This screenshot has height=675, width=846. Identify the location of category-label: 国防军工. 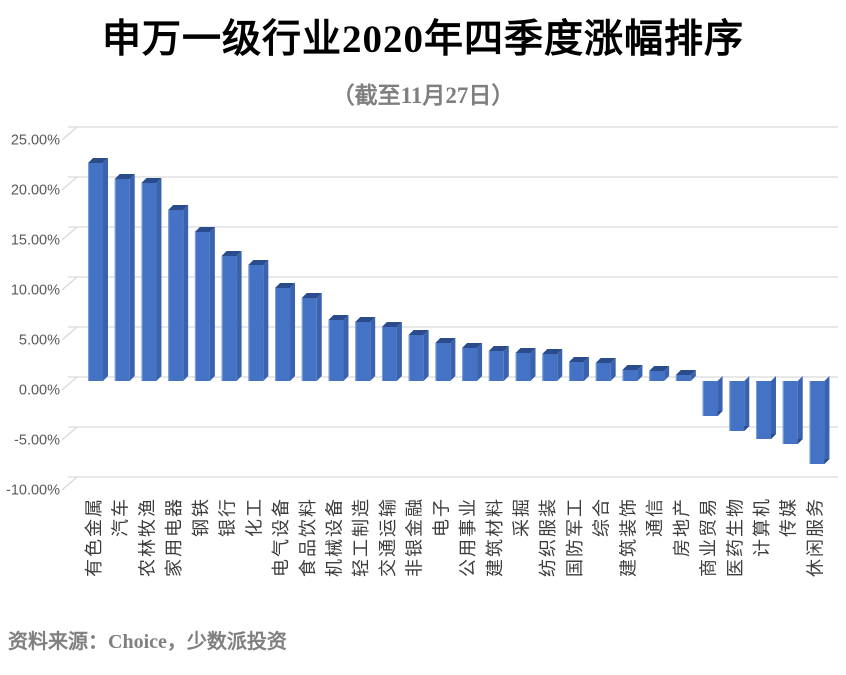
(575, 537).